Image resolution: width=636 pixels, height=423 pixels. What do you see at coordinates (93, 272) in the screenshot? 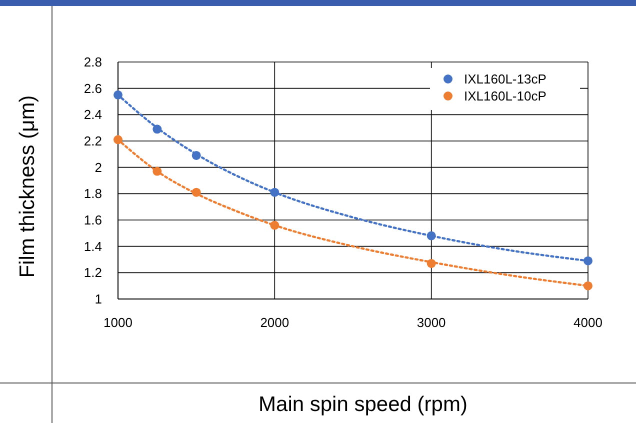
I see `y-tick-label: 1.2` at bounding box center [93, 272].